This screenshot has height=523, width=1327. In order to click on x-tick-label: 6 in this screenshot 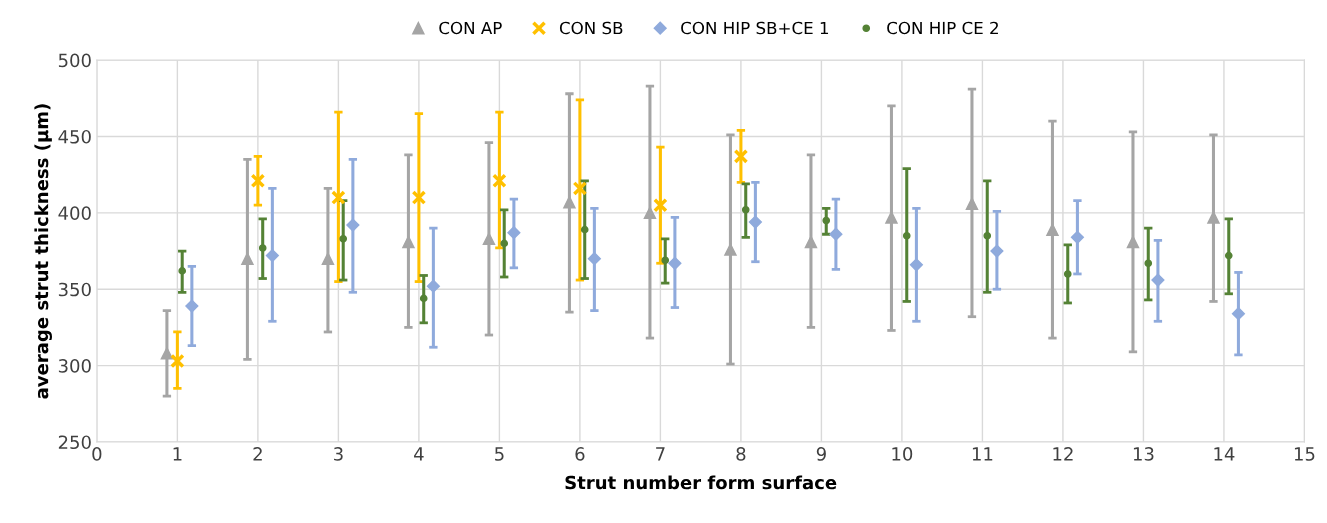, I will do `click(580, 454)`.